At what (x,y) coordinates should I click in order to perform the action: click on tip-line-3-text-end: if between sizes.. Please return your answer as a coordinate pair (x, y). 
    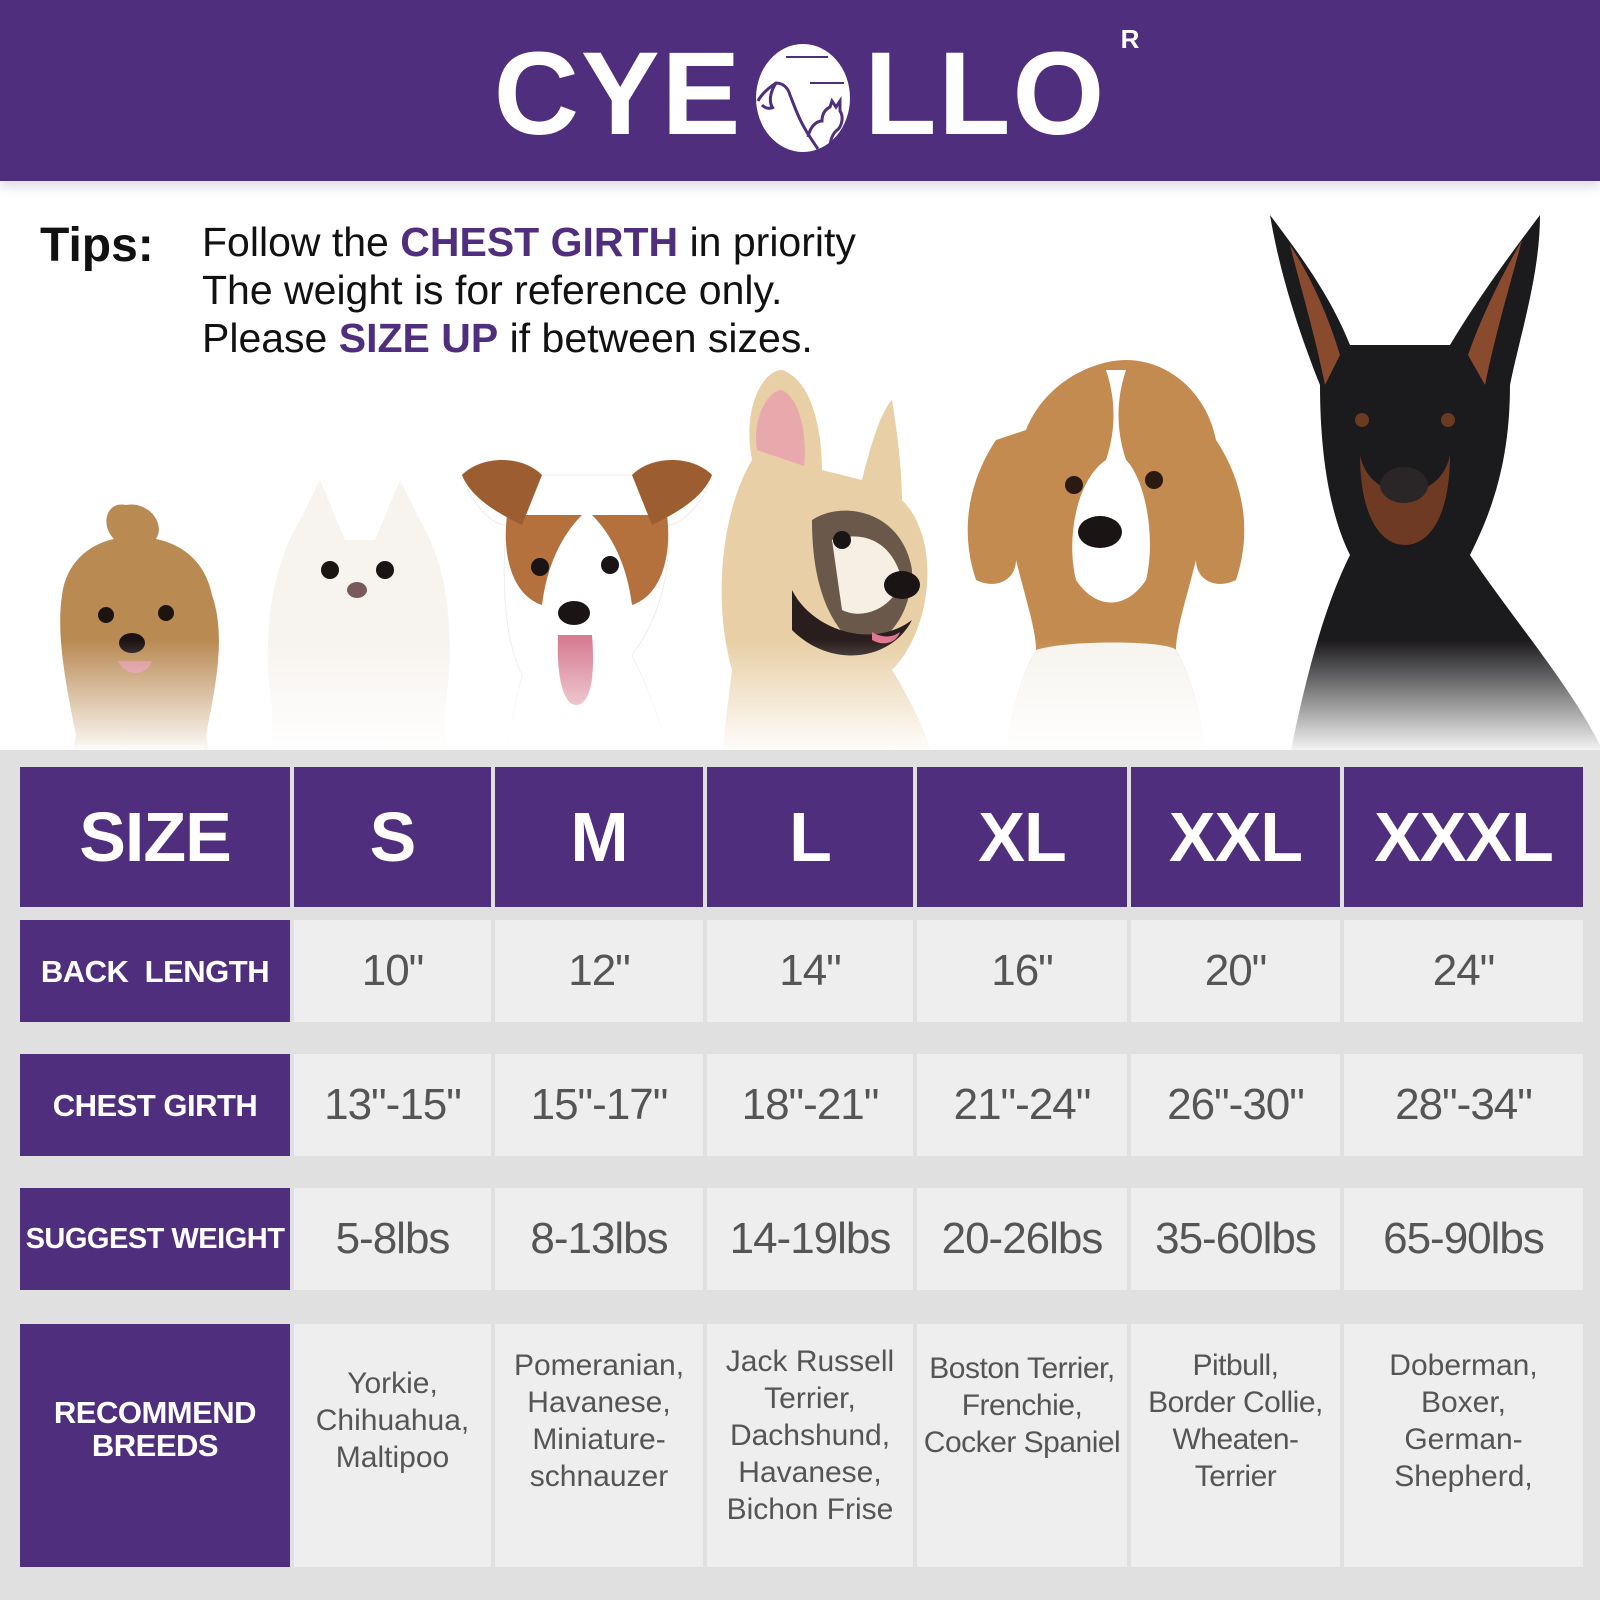
    Looking at the image, I should click on (655, 338).